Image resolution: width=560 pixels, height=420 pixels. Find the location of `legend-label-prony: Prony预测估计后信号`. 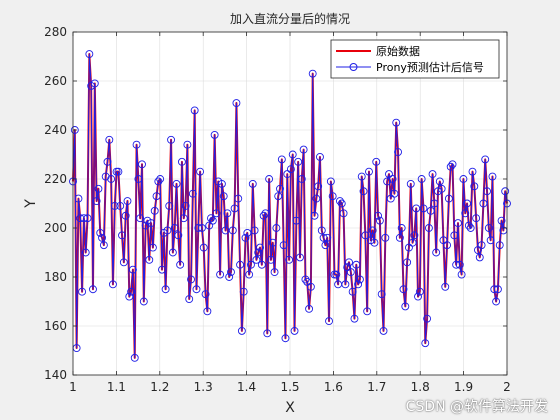

legend-label-prony: Prony预测估计后信号 is located at coordinates (430, 67).